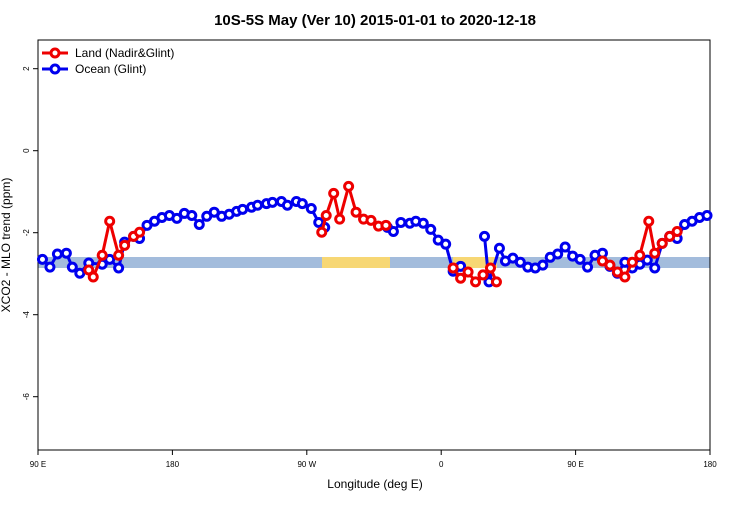  What do you see at coordinates (26, 150) in the screenshot?
I see `y-tick-label: 0` at bounding box center [26, 150].